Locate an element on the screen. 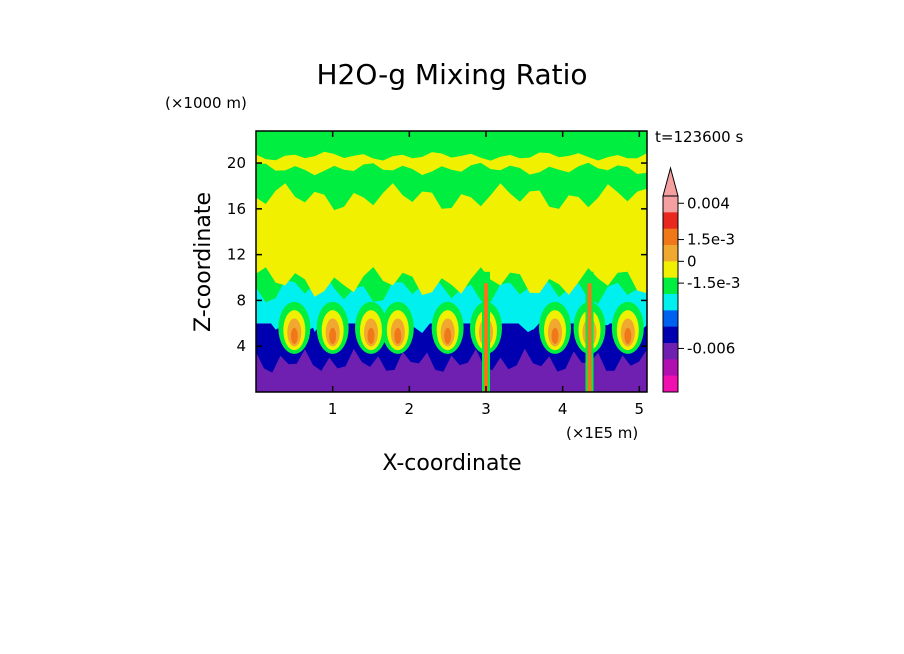  colorbar is located at coordinates (670, 279).